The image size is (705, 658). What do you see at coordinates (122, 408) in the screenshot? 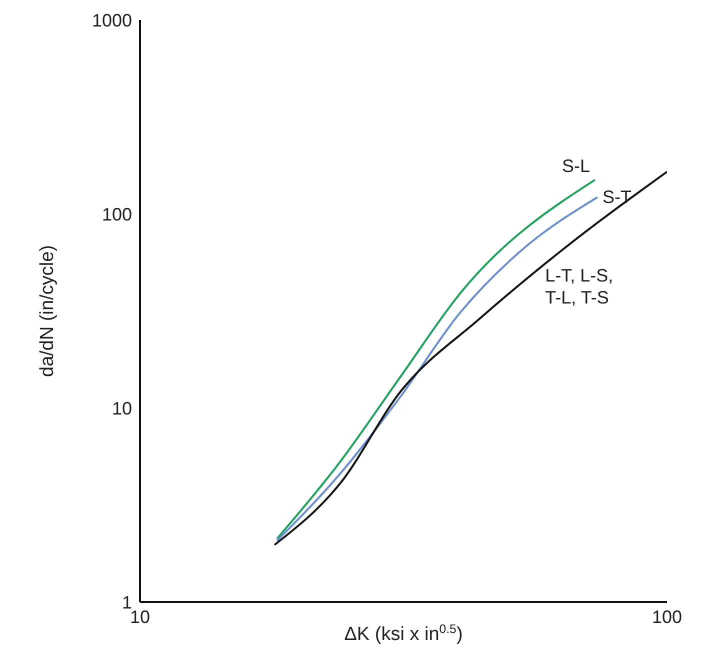
I see `y-tick-label: 10` at bounding box center [122, 408].